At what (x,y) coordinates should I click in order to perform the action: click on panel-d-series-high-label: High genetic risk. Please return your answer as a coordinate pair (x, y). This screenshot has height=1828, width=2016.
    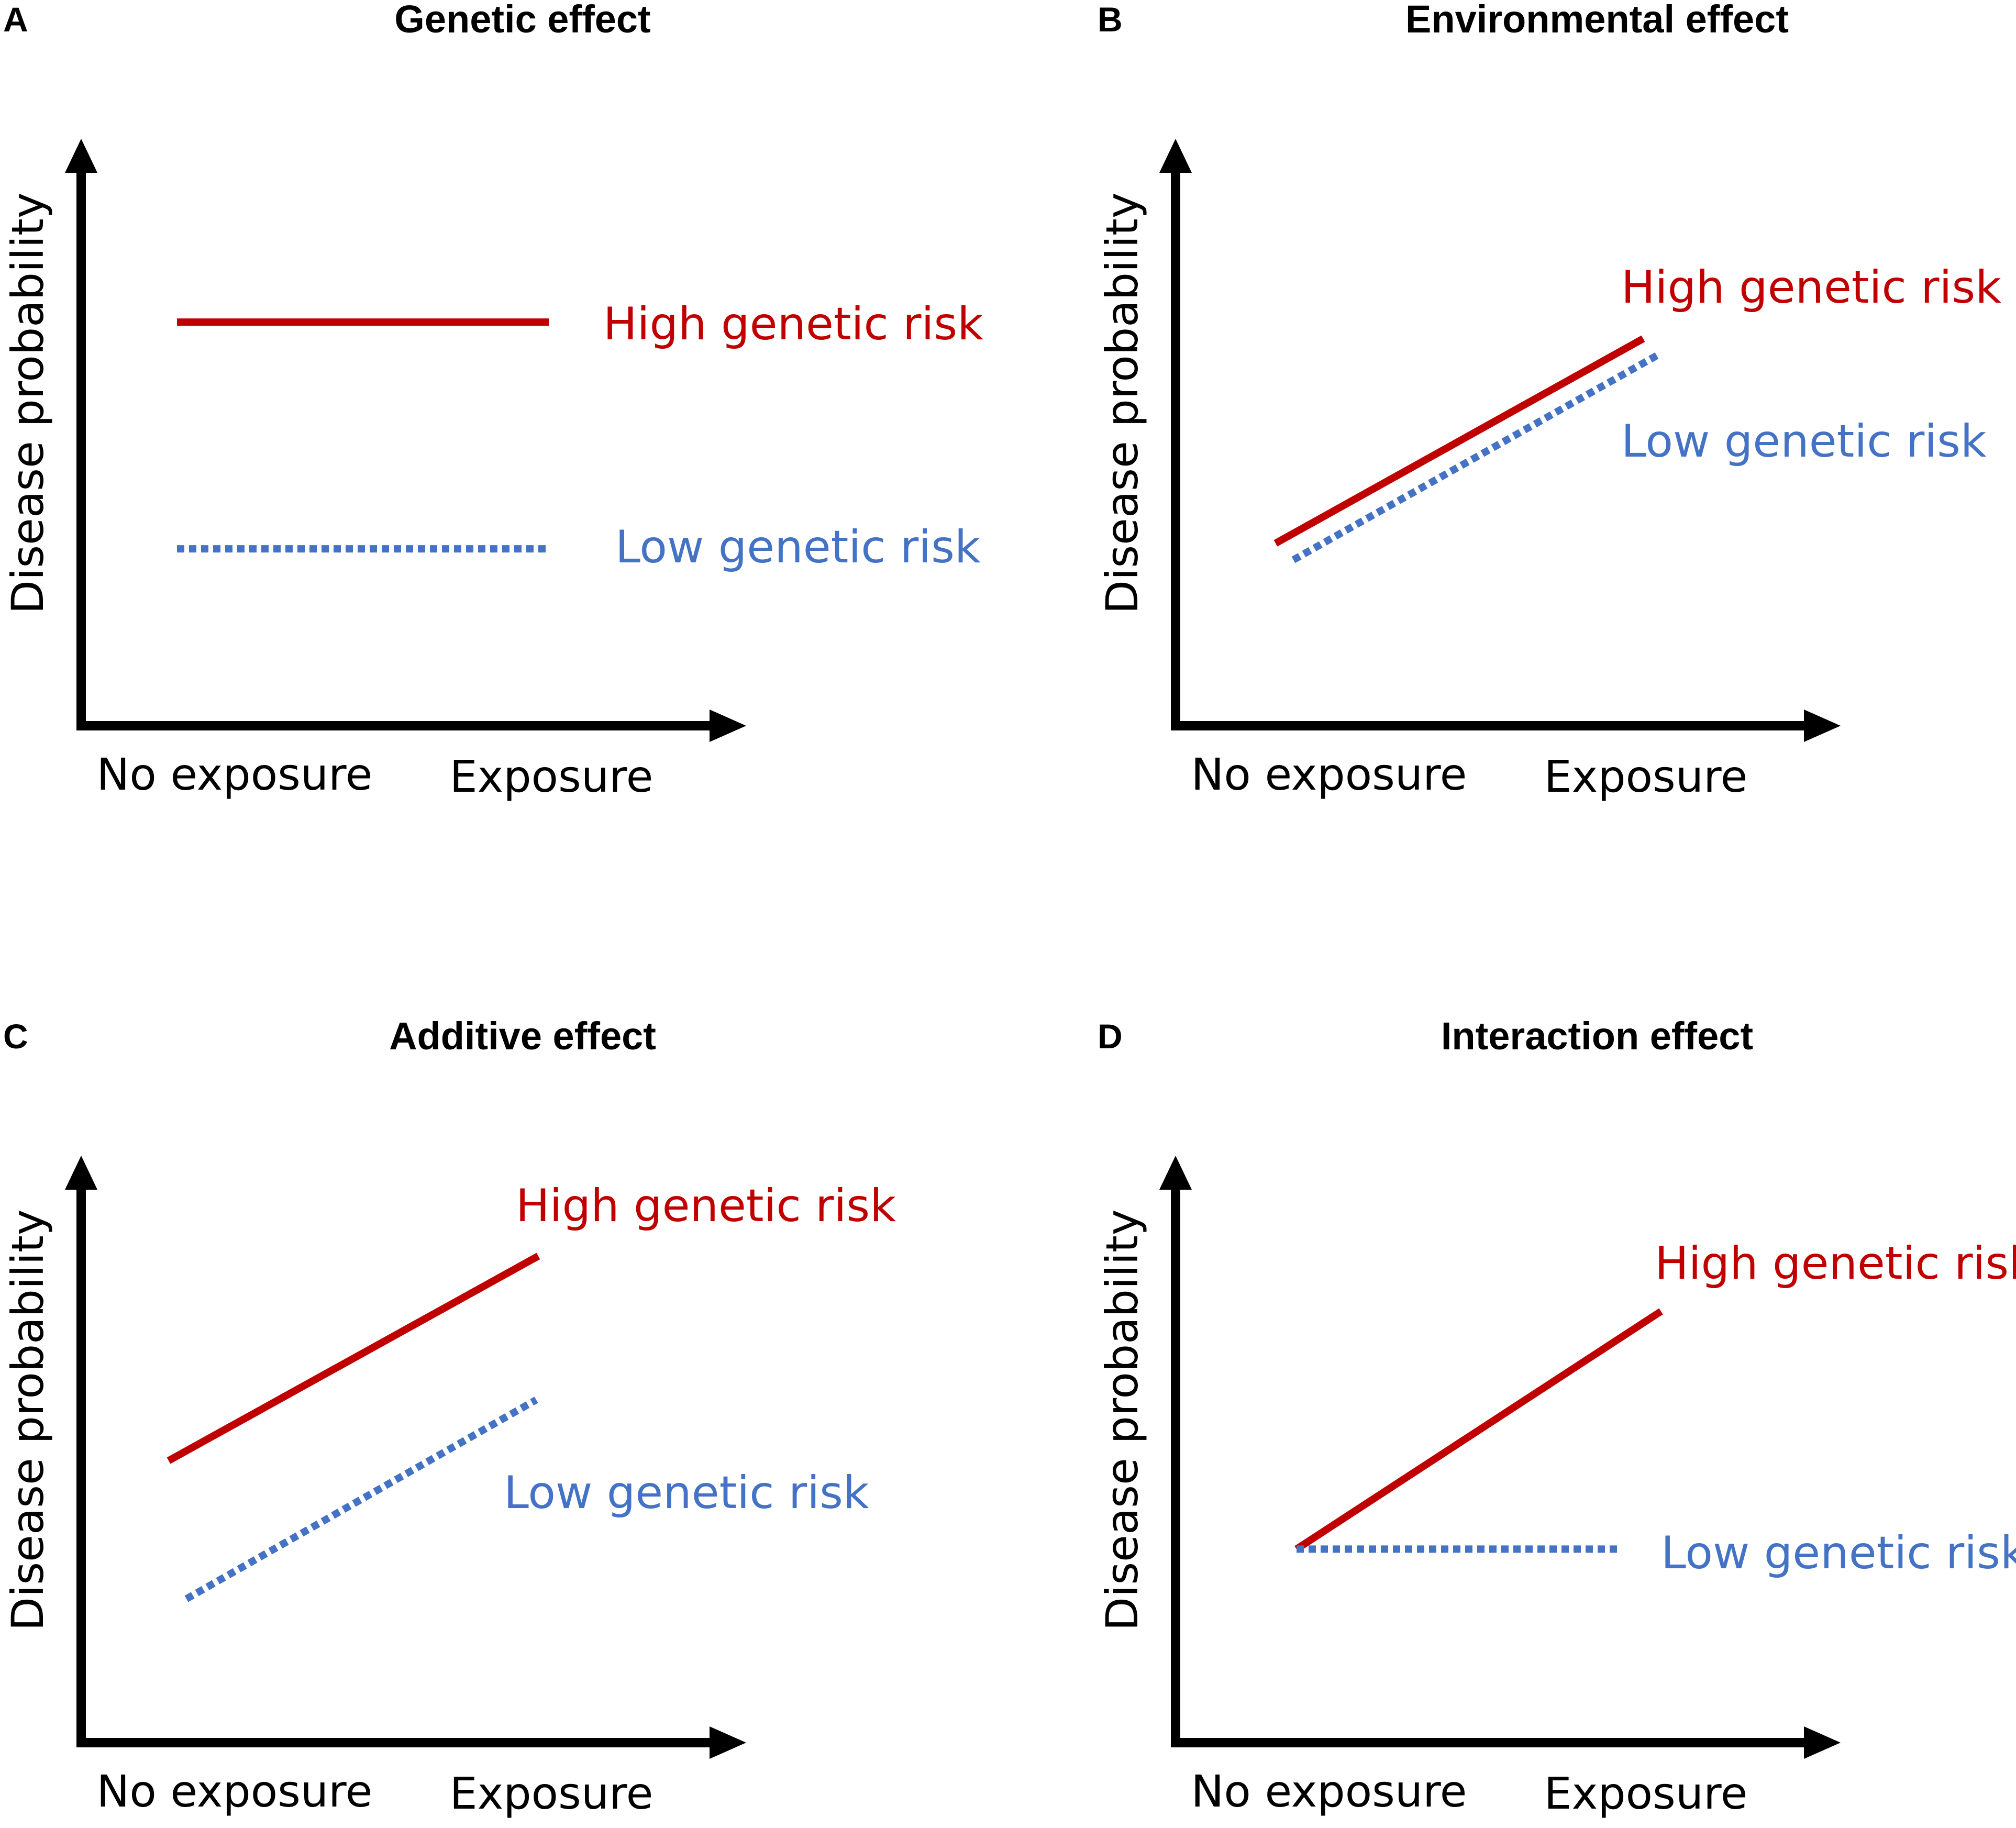
    Looking at the image, I should click on (1836, 1263).